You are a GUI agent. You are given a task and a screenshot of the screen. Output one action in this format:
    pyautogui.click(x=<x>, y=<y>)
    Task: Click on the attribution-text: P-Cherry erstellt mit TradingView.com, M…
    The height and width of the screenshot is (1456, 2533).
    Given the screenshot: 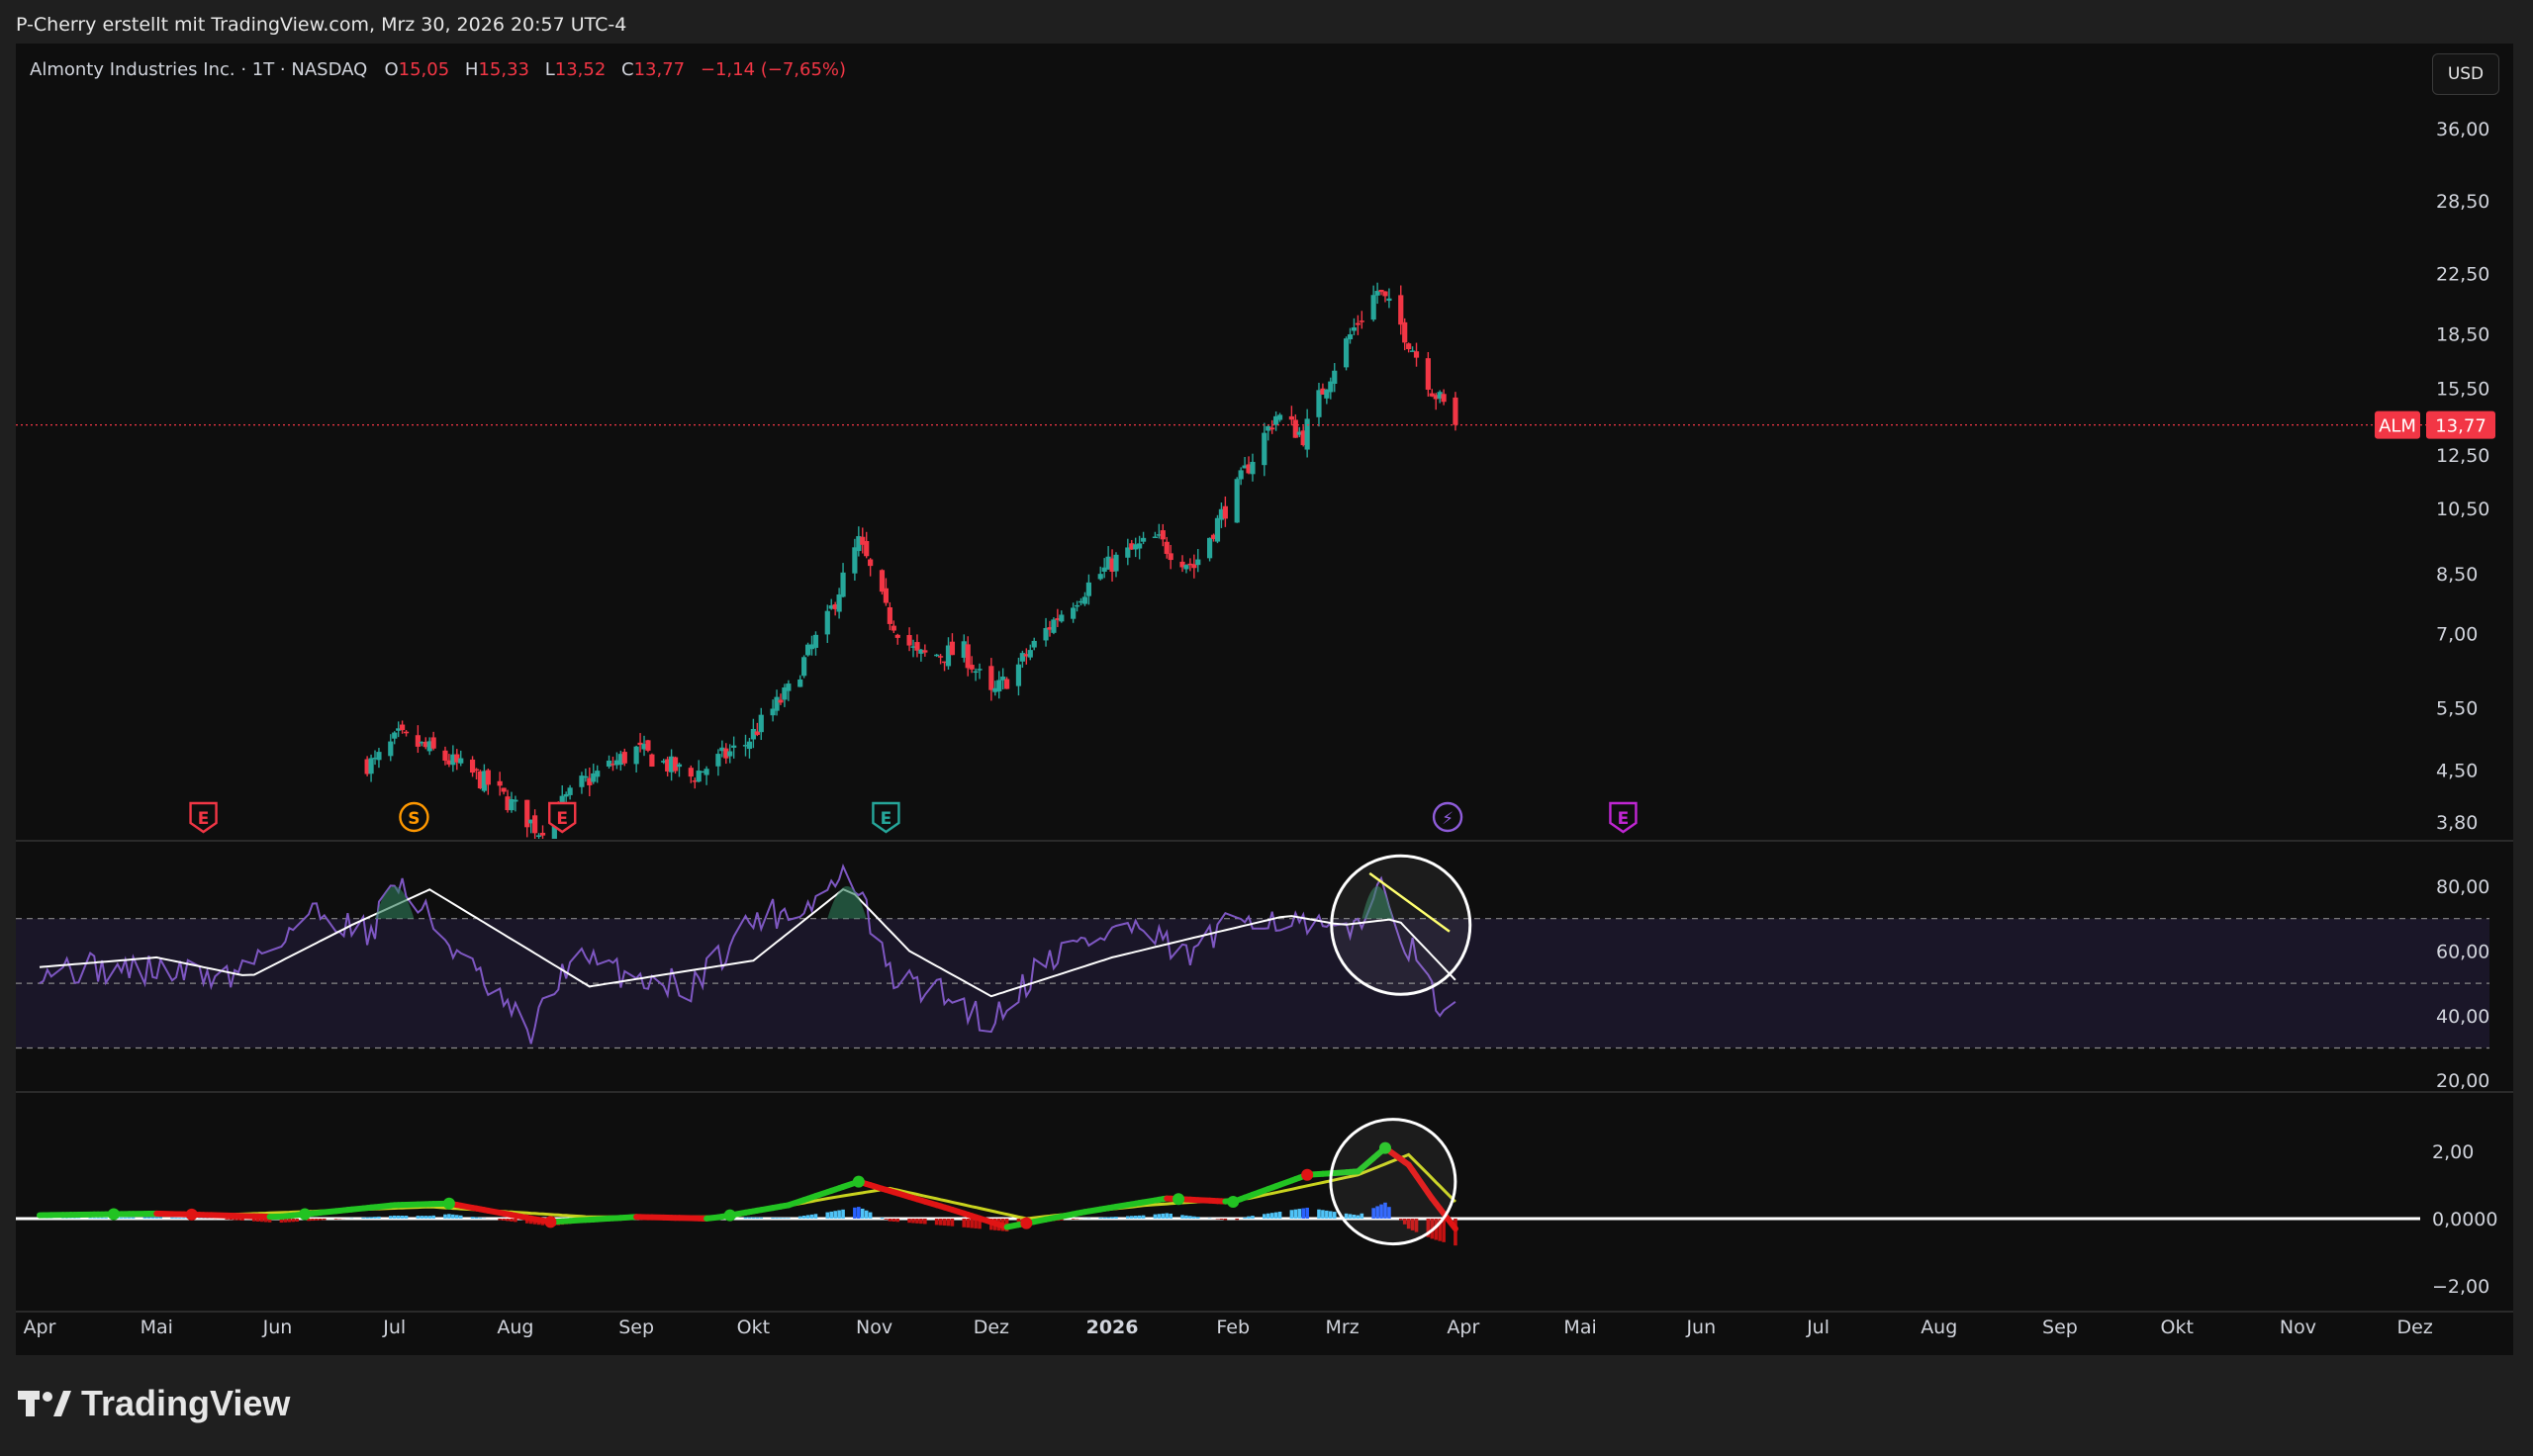 What is the action you would take?
    pyautogui.click(x=321, y=25)
    